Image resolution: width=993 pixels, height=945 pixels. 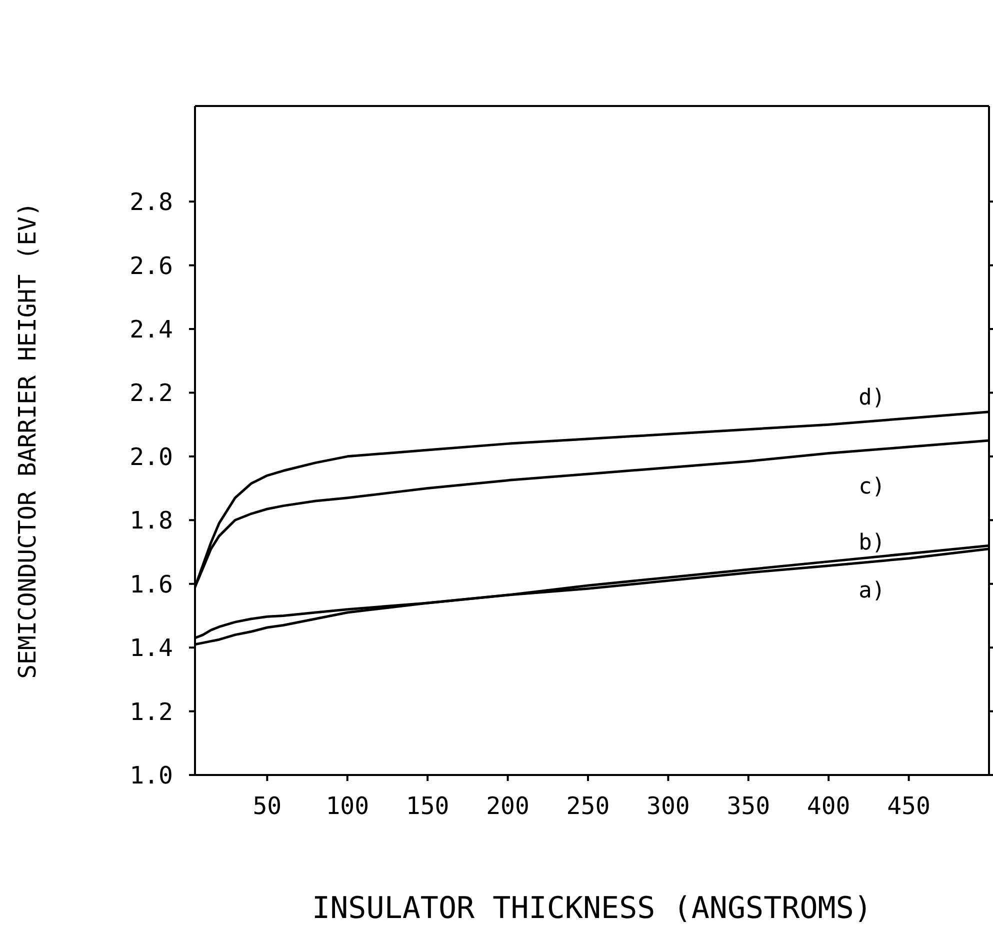 I want to click on x-tick-label: 350, so click(x=748, y=806).